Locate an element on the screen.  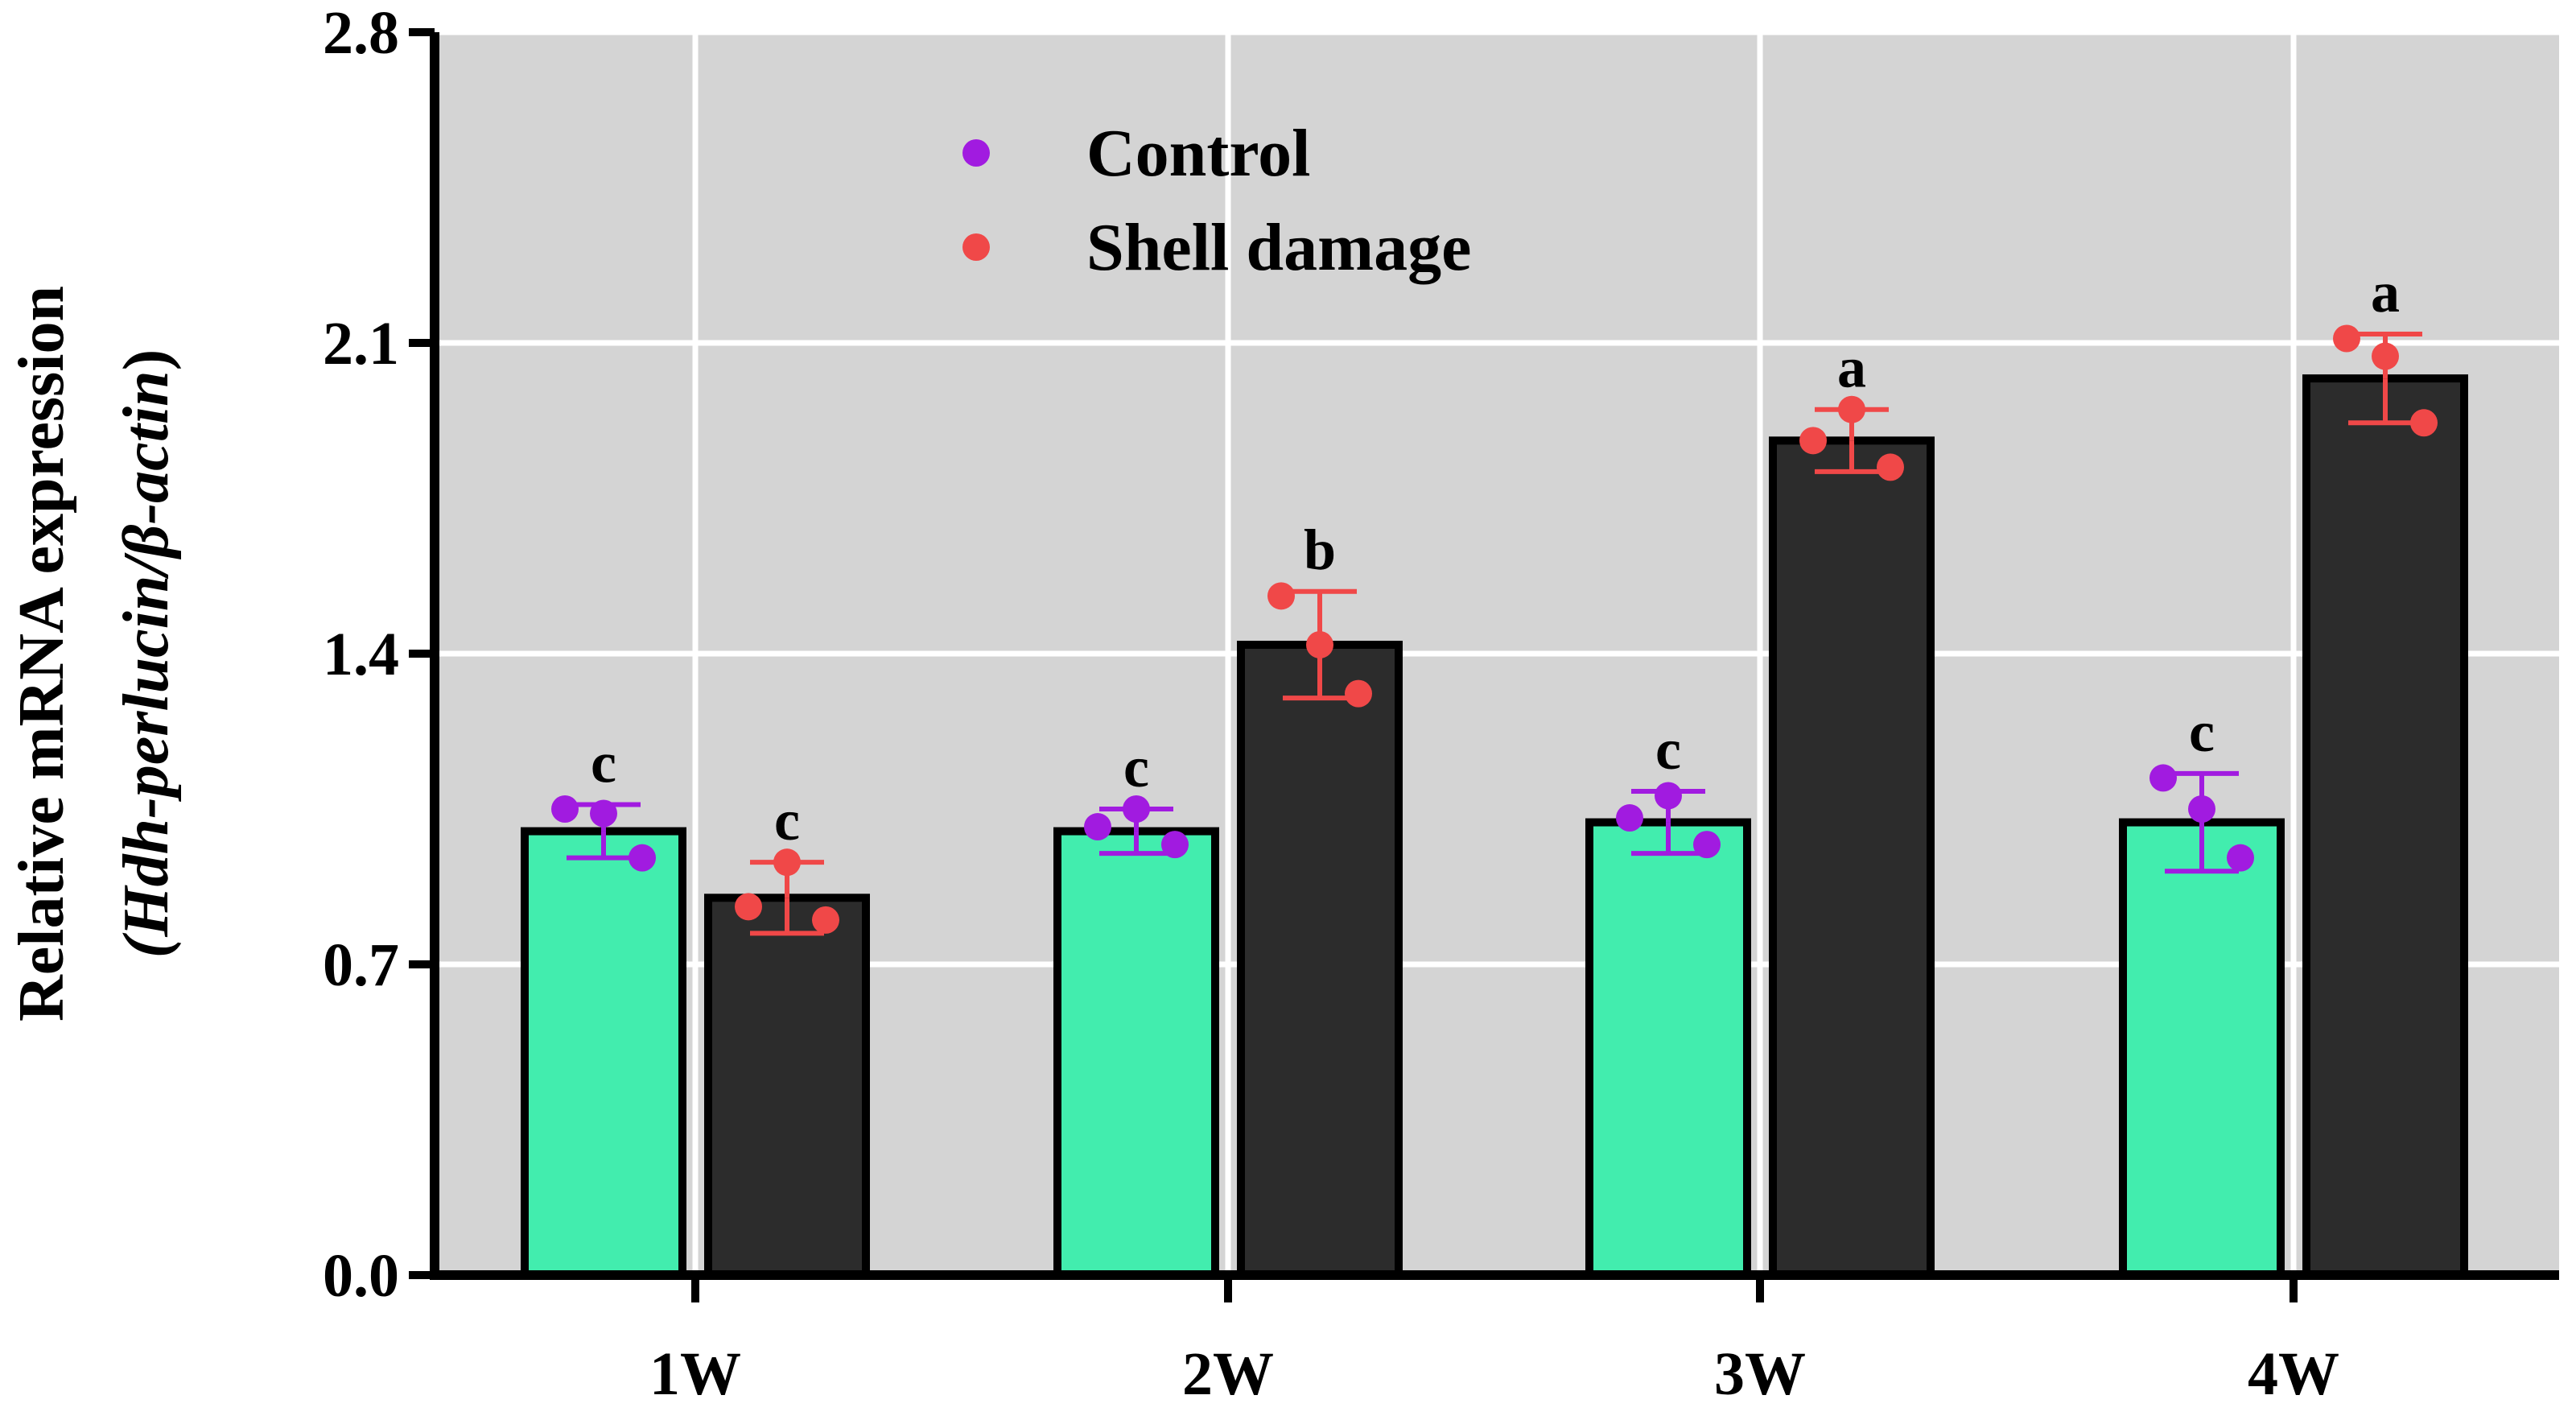
y-axis-title-2: (Hdh-perlucin/β-actin) is located at coordinates (146, 654).